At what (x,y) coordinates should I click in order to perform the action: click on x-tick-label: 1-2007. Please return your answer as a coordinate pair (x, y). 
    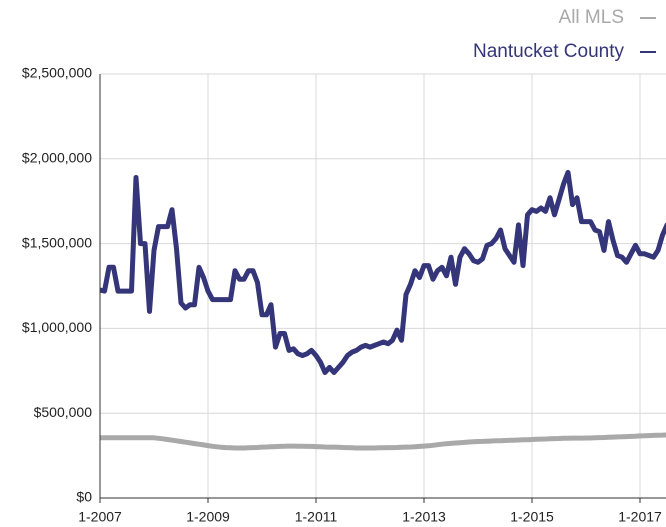
    Looking at the image, I should click on (100, 517).